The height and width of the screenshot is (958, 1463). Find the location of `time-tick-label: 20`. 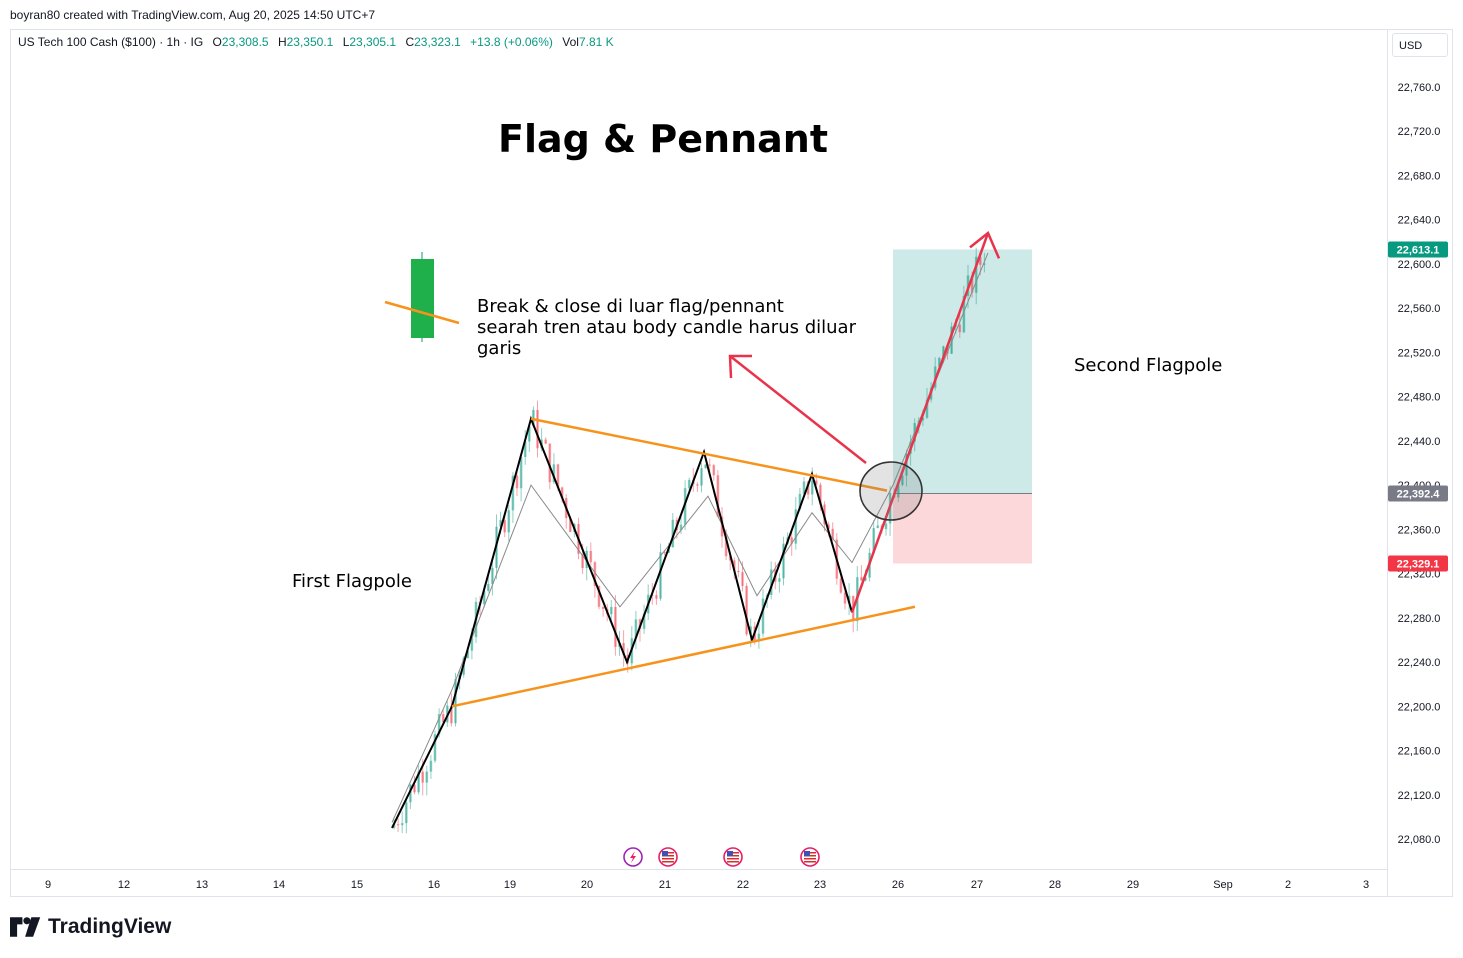

time-tick-label: 20 is located at coordinates (587, 885).